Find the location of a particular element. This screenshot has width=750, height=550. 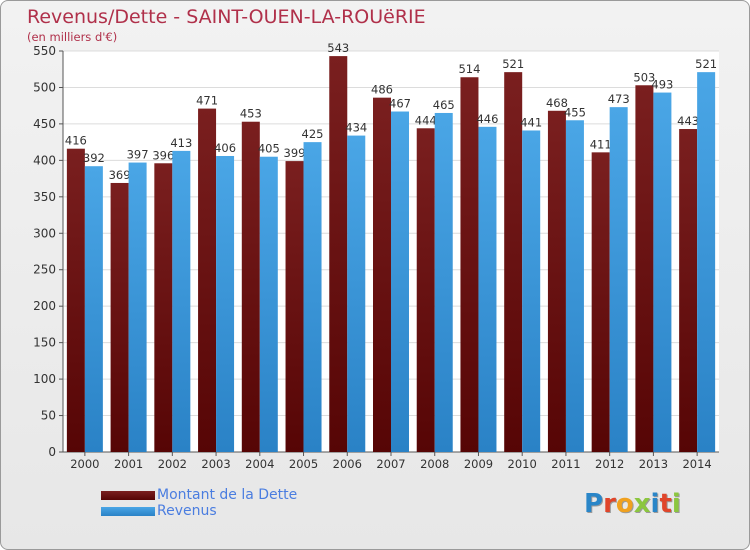

revenue-bar-label: 455 is located at coordinates (575, 112).